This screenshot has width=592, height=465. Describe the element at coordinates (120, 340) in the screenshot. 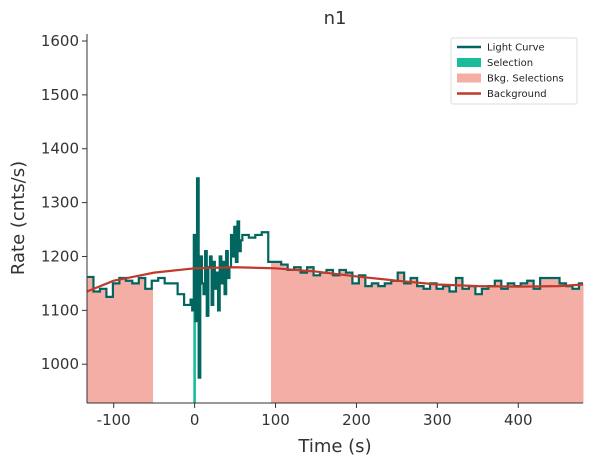

I see `bkg-selection` at that location.